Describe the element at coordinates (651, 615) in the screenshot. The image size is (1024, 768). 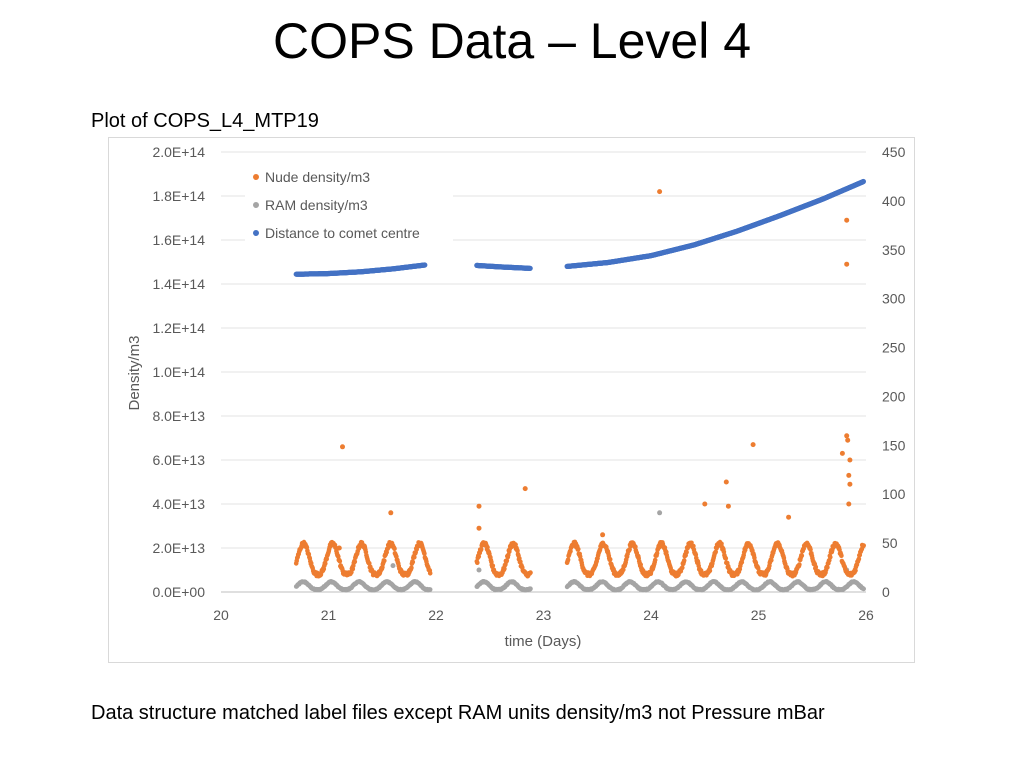
I see `x-tick-label: 24` at that location.